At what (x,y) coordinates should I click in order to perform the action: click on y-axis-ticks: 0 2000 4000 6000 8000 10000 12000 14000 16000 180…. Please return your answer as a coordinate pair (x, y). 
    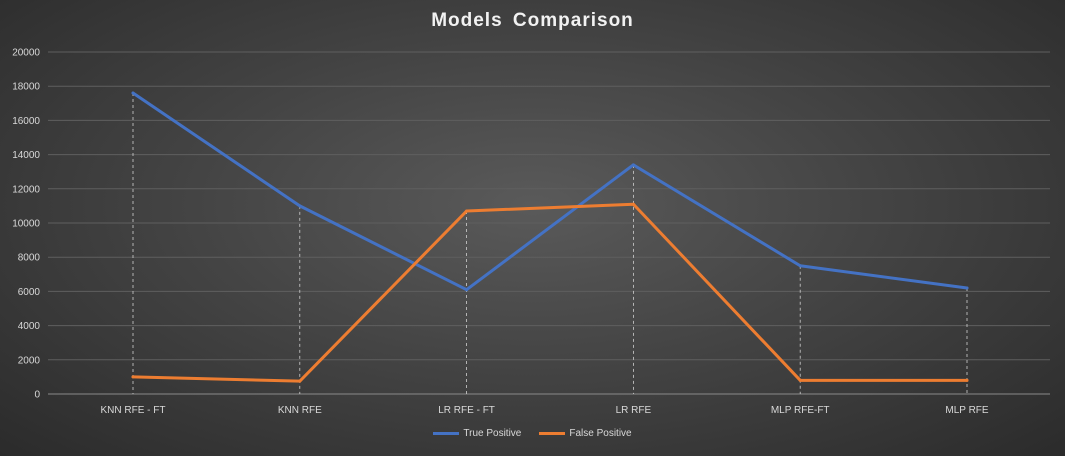
    Looking at the image, I should click on (26, 224).